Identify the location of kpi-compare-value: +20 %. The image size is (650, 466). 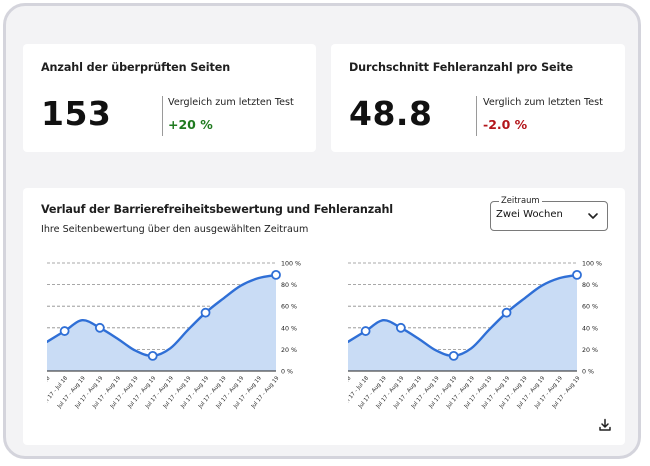
(190, 124).